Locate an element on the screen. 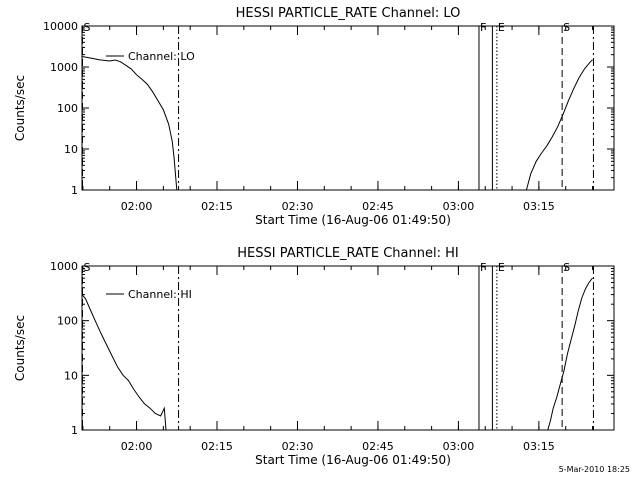  legend-label: Channel: HI is located at coordinates (160, 294).